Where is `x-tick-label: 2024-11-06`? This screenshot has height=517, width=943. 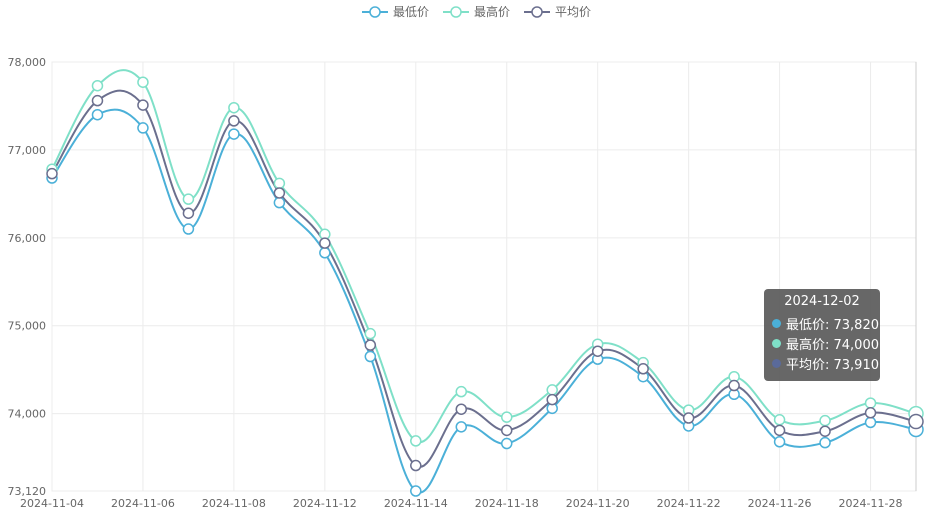 x-tick-label: 2024-11-06 is located at coordinates (143, 503).